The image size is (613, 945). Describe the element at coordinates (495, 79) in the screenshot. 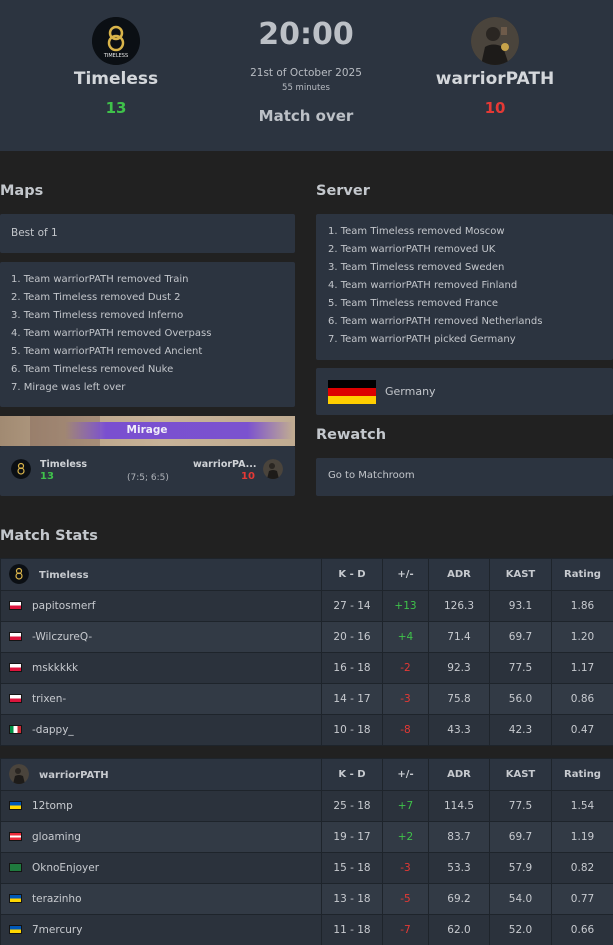

I see `team2-name: warriorPATH` at that location.